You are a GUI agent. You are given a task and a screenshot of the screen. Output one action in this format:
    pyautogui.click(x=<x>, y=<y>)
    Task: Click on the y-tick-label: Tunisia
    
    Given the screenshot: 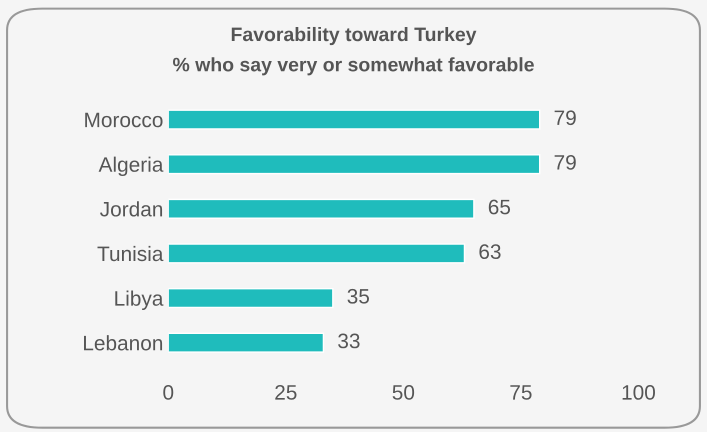 What is the action you would take?
    pyautogui.click(x=131, y=254)
    